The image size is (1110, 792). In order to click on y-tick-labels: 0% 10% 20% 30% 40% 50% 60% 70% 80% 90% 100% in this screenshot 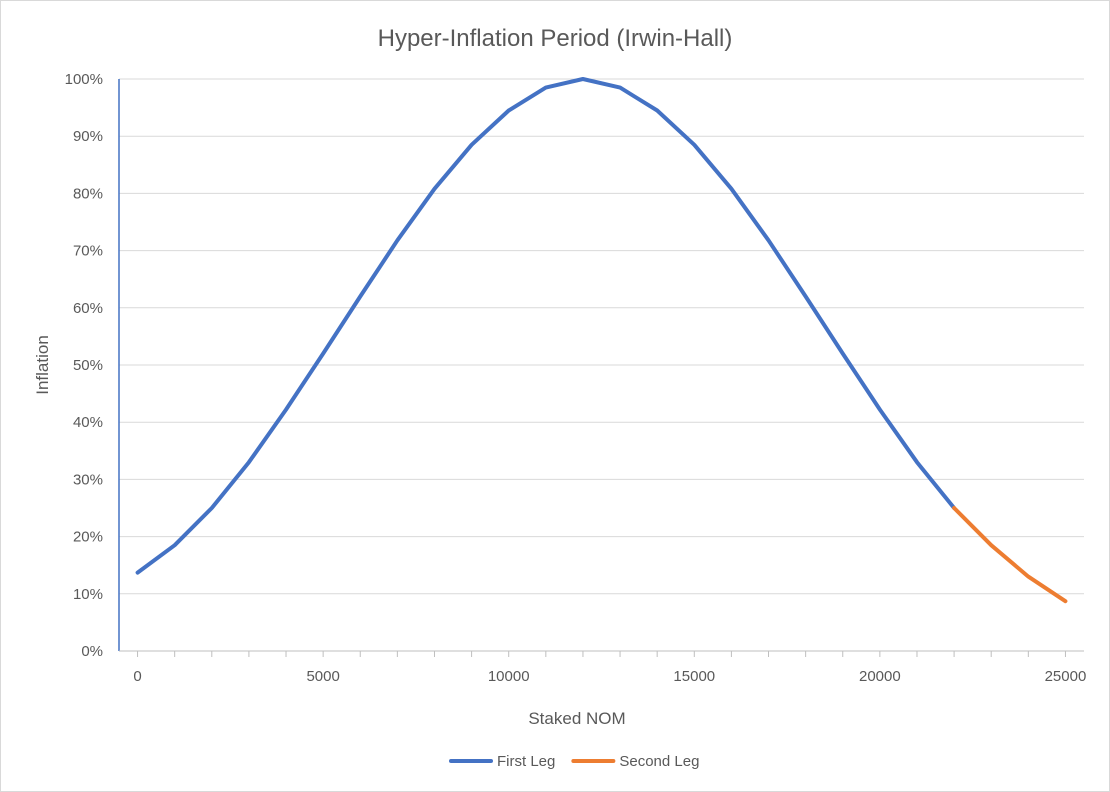, I will do `click(84, 365)`.